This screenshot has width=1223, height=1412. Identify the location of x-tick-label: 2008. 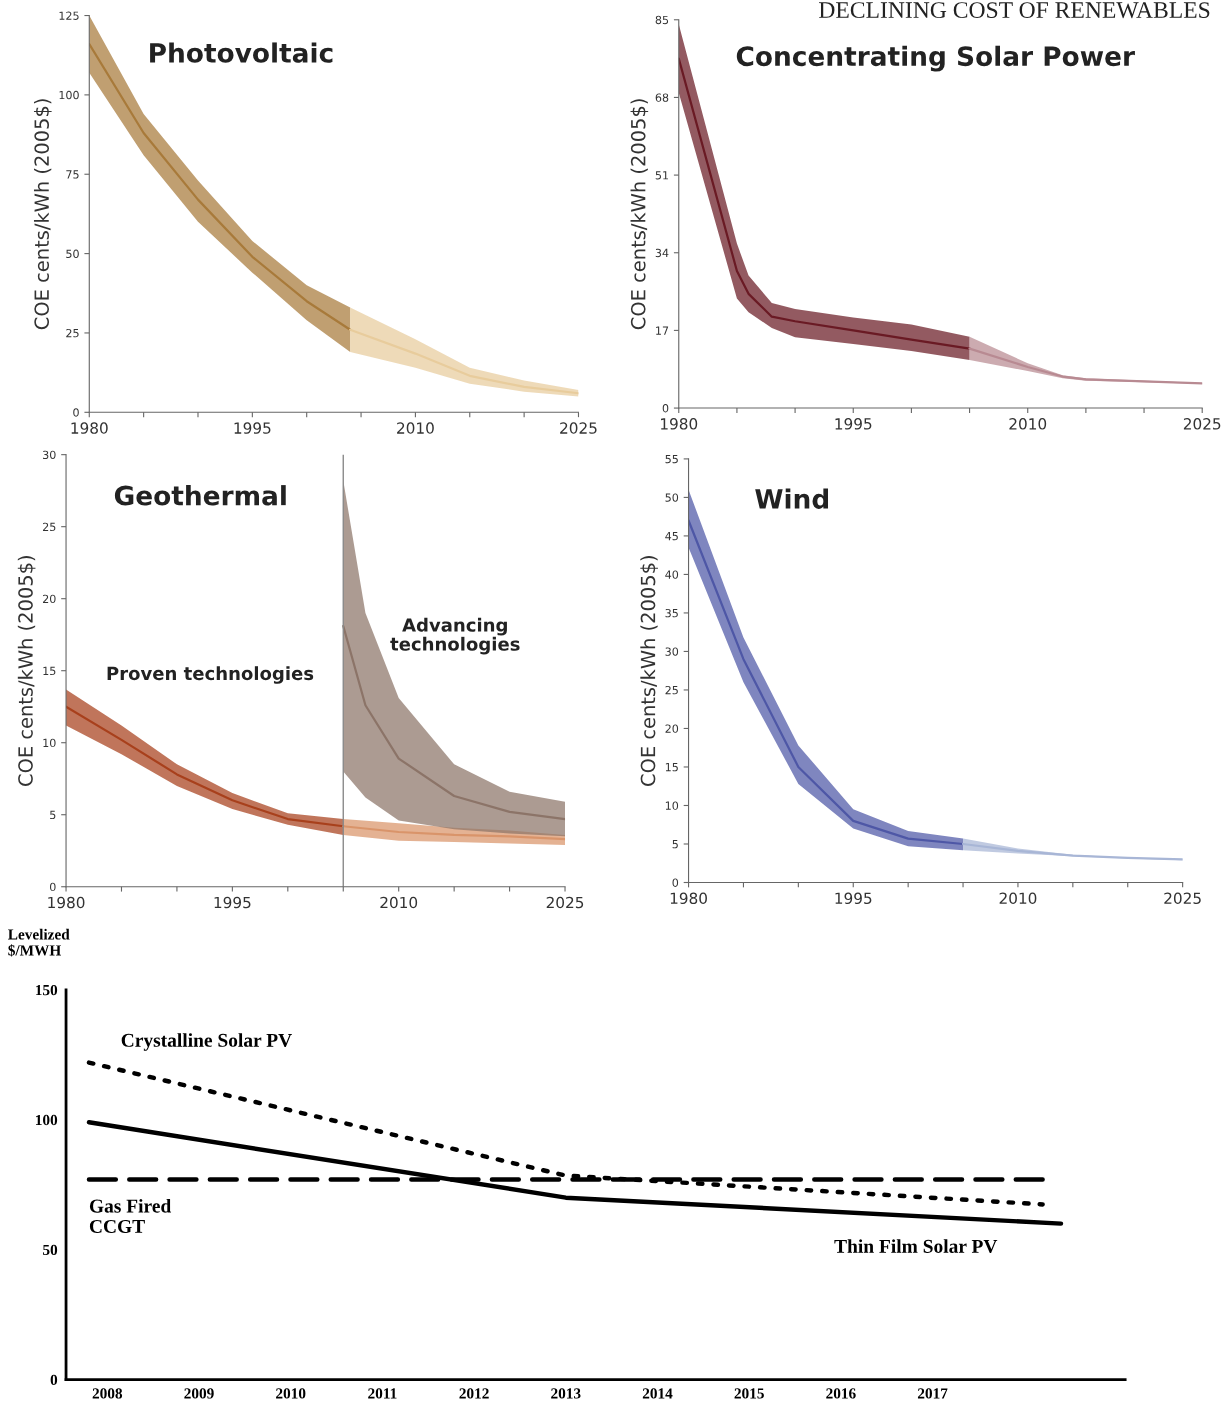
(107, 1393).